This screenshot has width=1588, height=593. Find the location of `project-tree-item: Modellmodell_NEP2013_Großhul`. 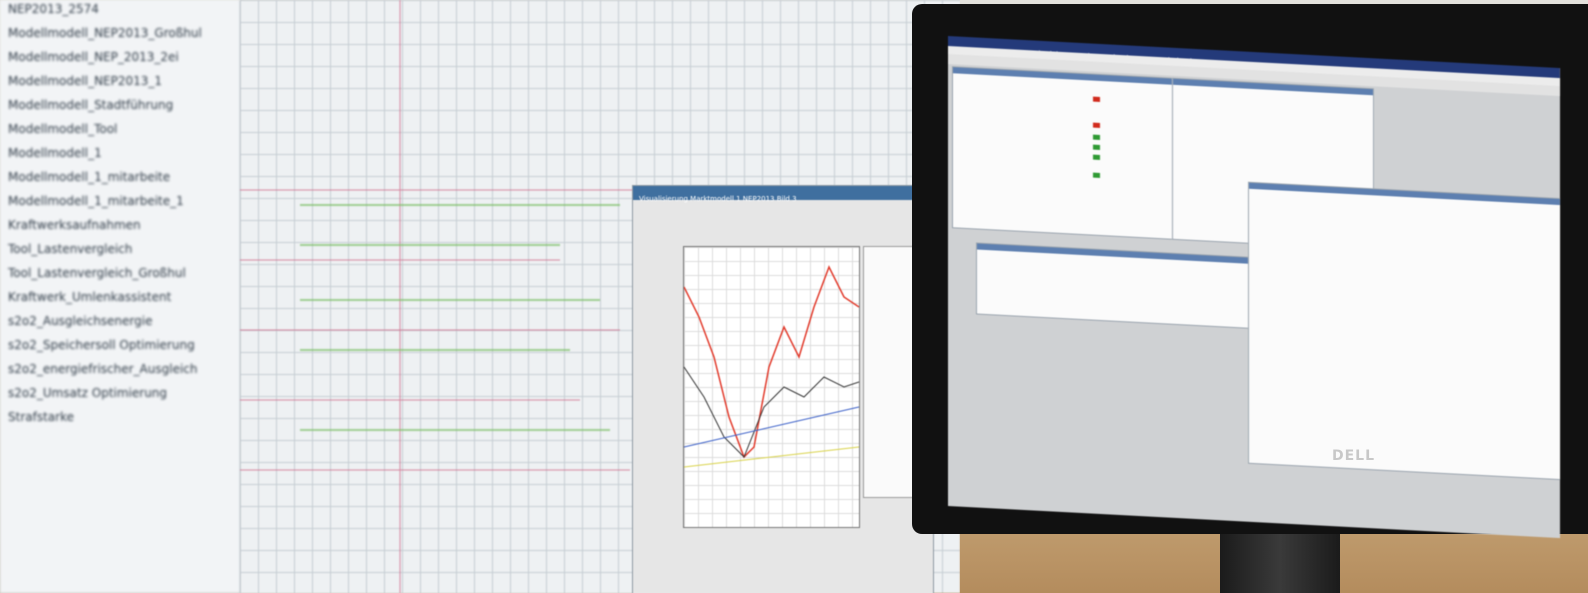

project-tree-item: Modellmodell_NEP2013_Großhul is located at coordinates (105, 33).